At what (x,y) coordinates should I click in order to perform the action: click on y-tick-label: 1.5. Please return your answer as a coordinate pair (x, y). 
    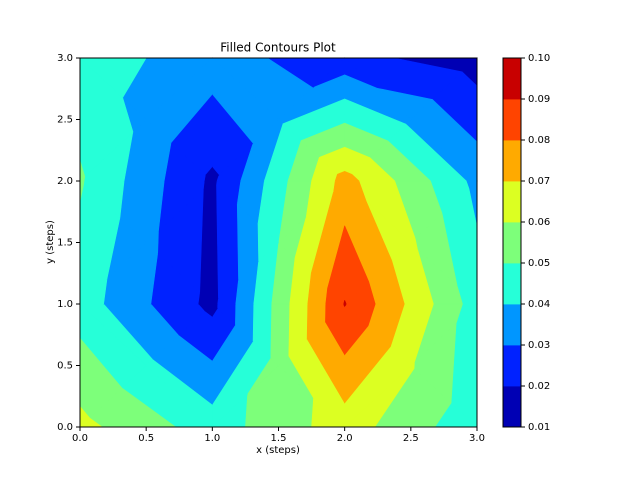
    Looking at the image, I should click on (65, 243).